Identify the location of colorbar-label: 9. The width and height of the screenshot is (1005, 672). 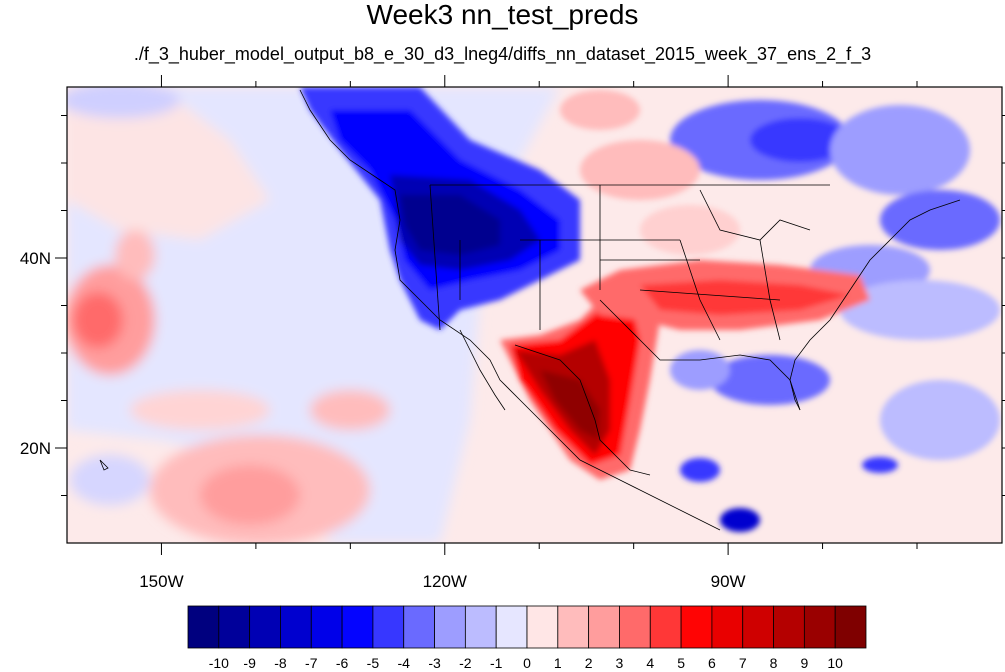
(804, 663).